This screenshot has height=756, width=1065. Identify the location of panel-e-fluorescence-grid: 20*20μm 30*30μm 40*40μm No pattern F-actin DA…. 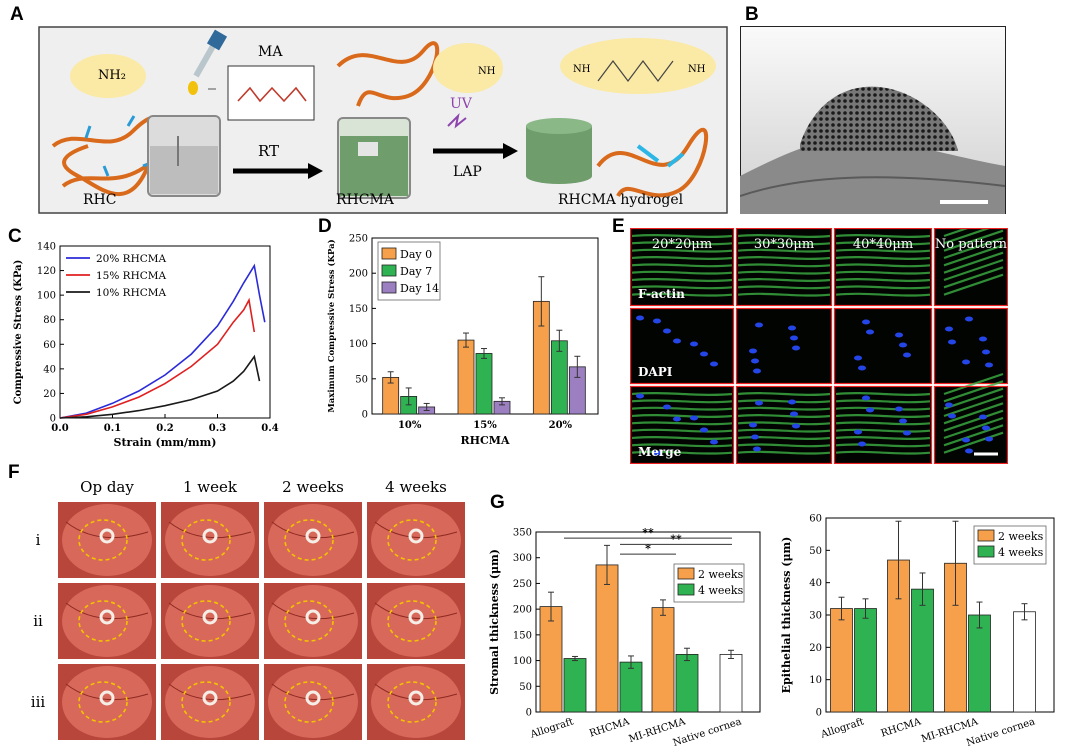
(819, 346).